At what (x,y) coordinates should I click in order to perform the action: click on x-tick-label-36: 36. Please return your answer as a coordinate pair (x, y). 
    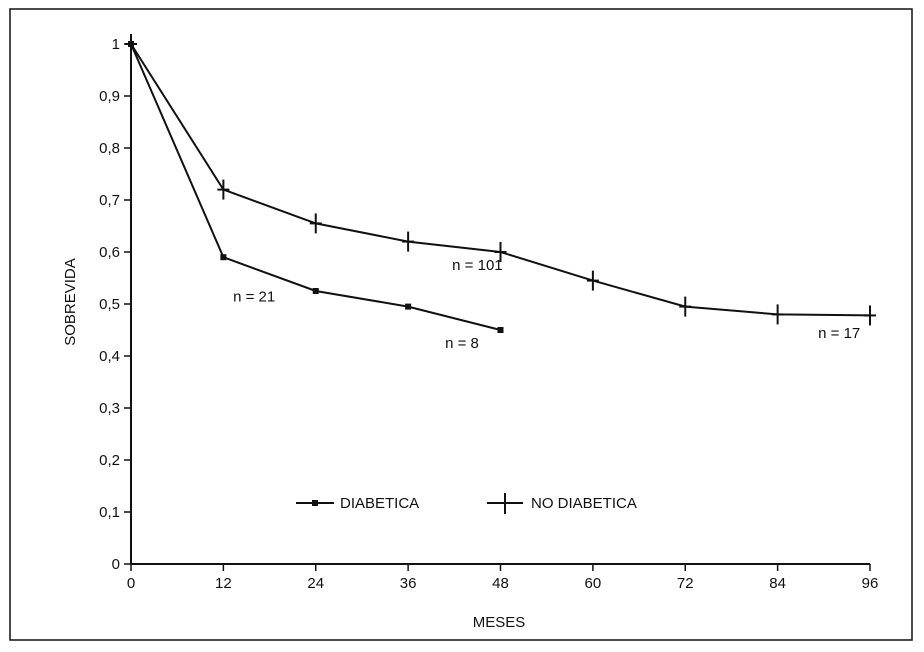
    Looking at the image, I should click on (408, 583).